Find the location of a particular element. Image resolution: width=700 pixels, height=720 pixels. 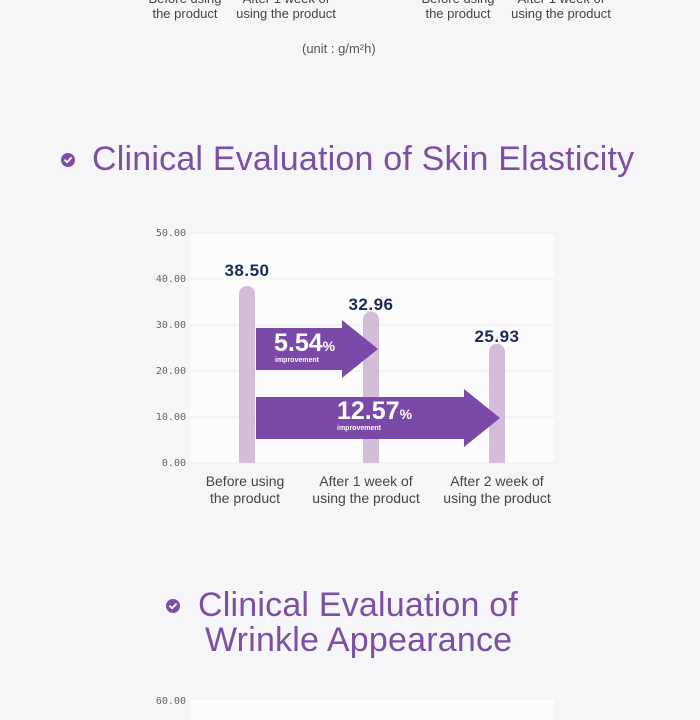

improvement-annotation-2: 12.57% improvement is located at coordinates (375, 415).